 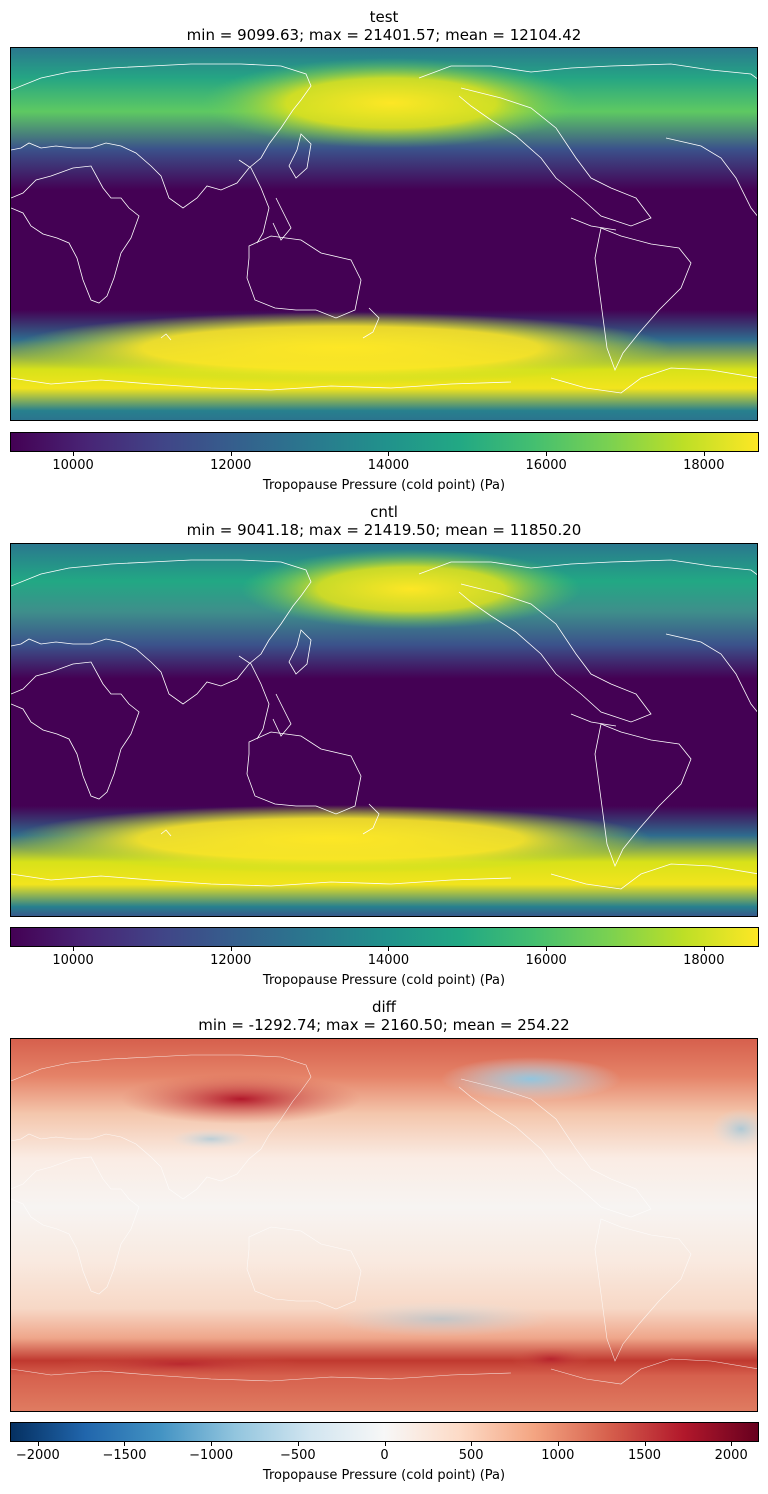 What do you see at coordinates (384, 17) in the screenshot?
I see `panel-title: test` at bounding box center [384, 17].